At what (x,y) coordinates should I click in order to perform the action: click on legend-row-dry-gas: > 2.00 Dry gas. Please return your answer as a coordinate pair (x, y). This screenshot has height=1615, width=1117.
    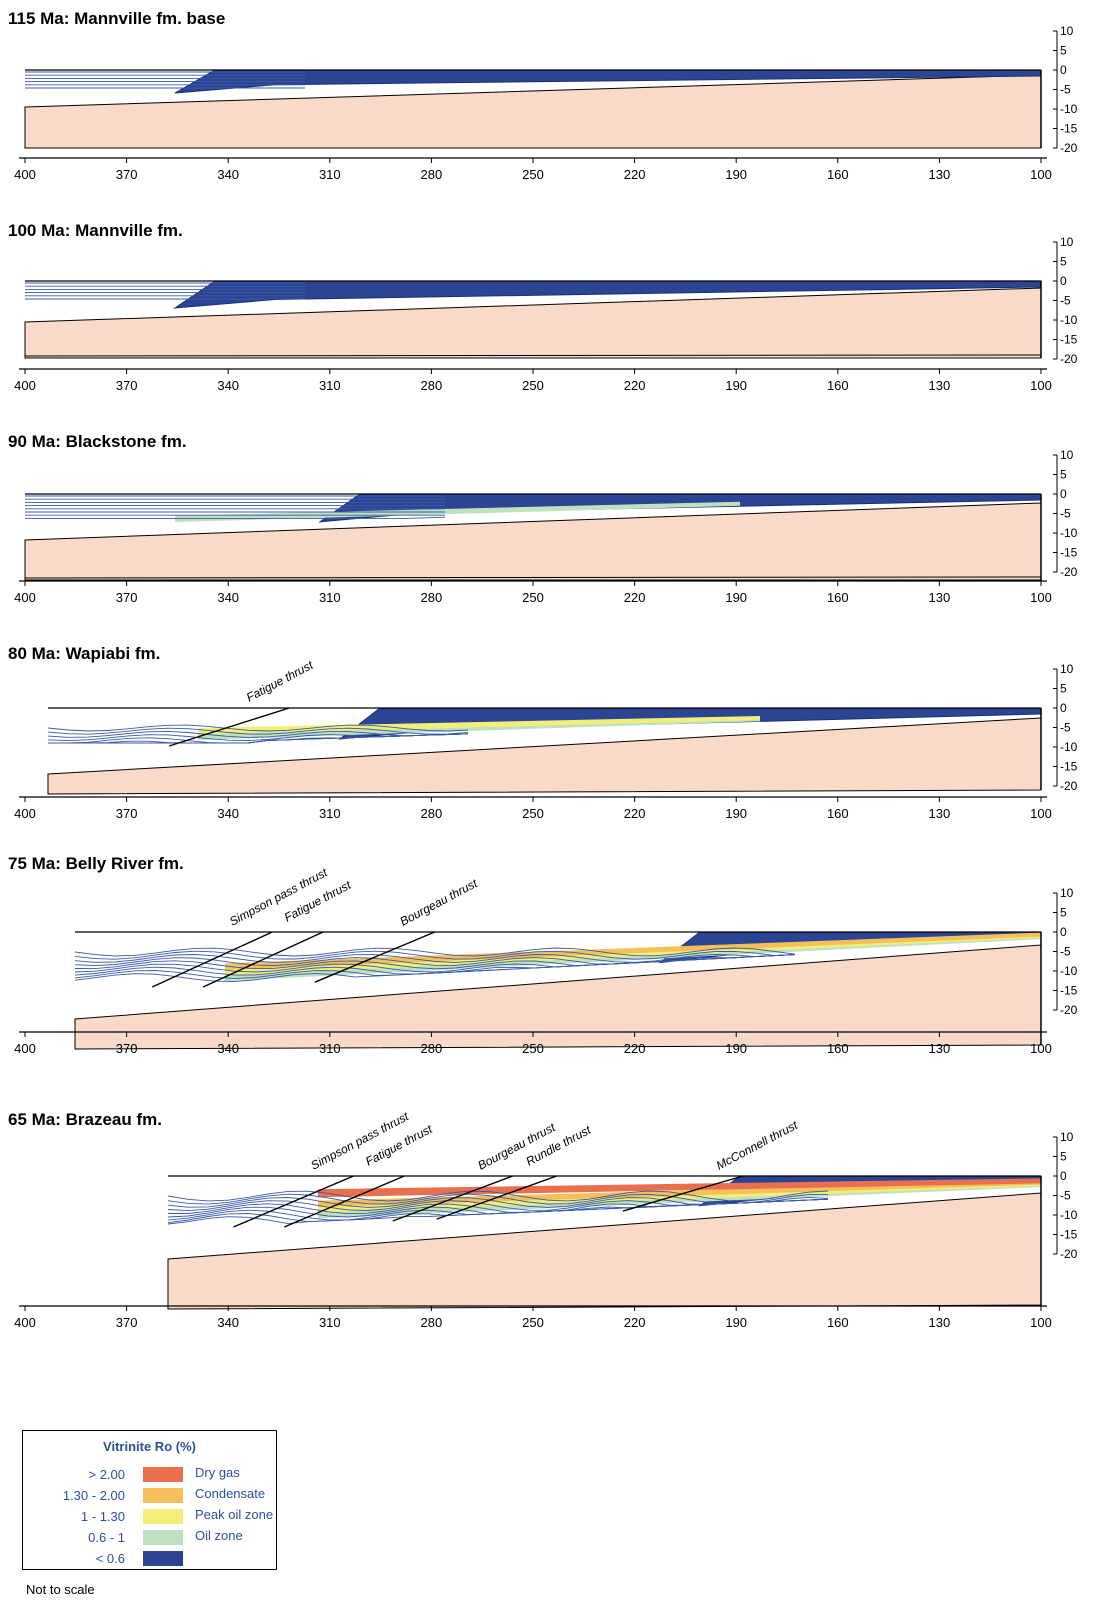
    Looking at the image, I should click on (149, 1475).